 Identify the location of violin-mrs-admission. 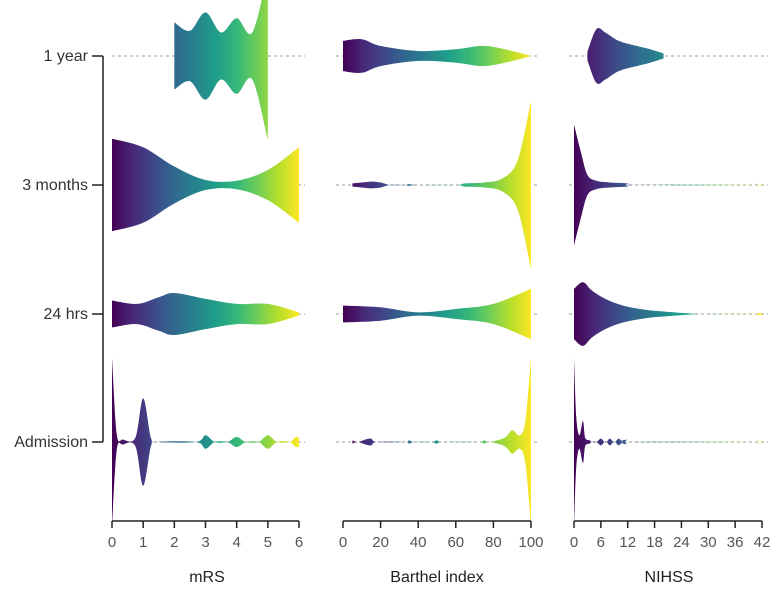
(205, 442).